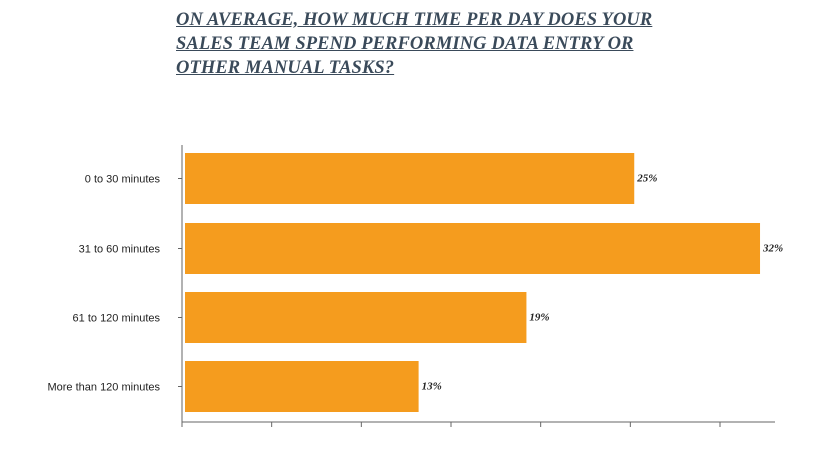 This screenshot has height=457, width=822. I want to click on value-label-3: 19%, so click(539, 318).